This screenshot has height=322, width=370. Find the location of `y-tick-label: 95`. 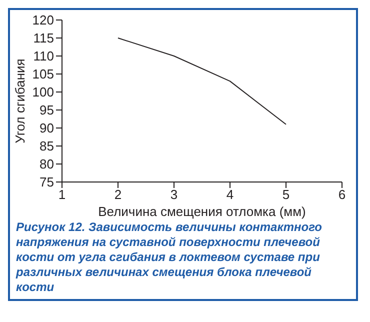

y-tick-label: 95 is located at coordinates (47, 110).